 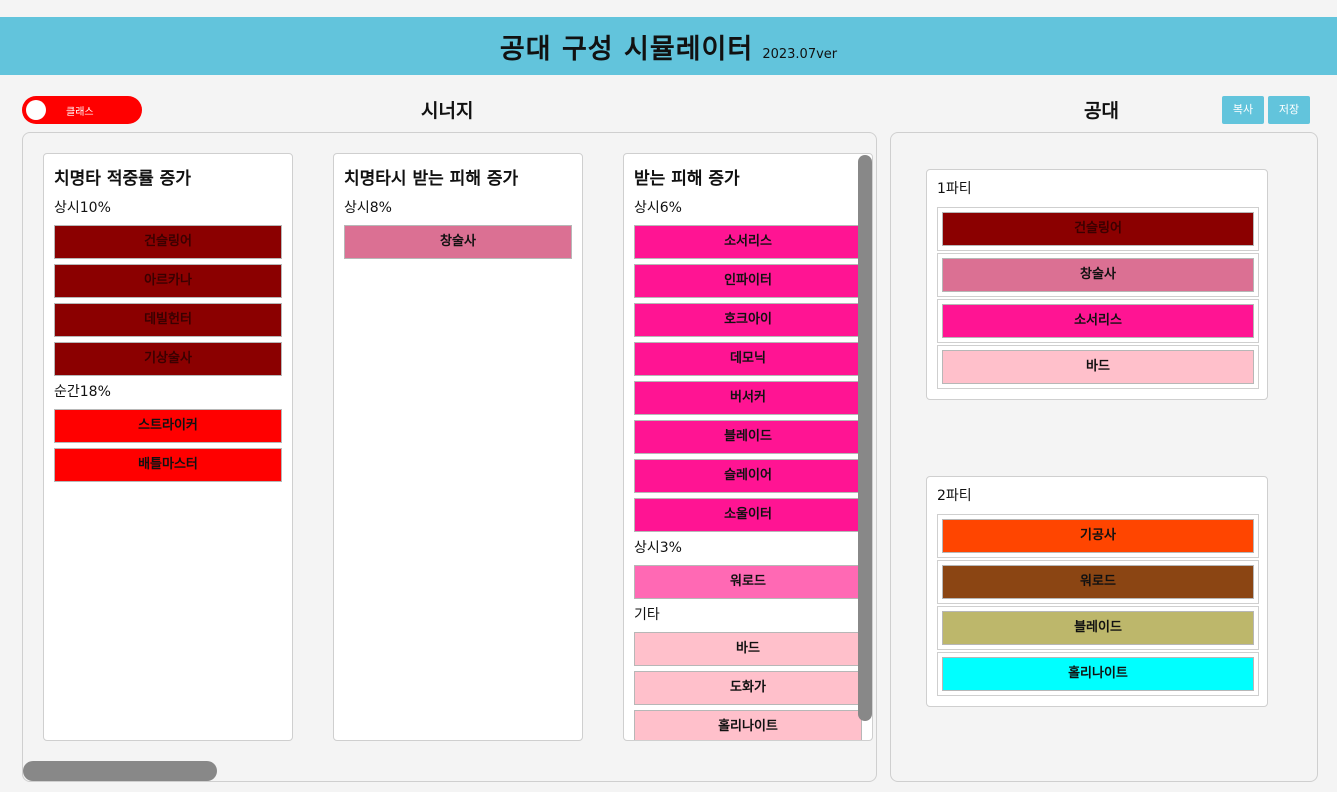 I want to click on class-chip: 스트라이커, so click(x=168, y=426).